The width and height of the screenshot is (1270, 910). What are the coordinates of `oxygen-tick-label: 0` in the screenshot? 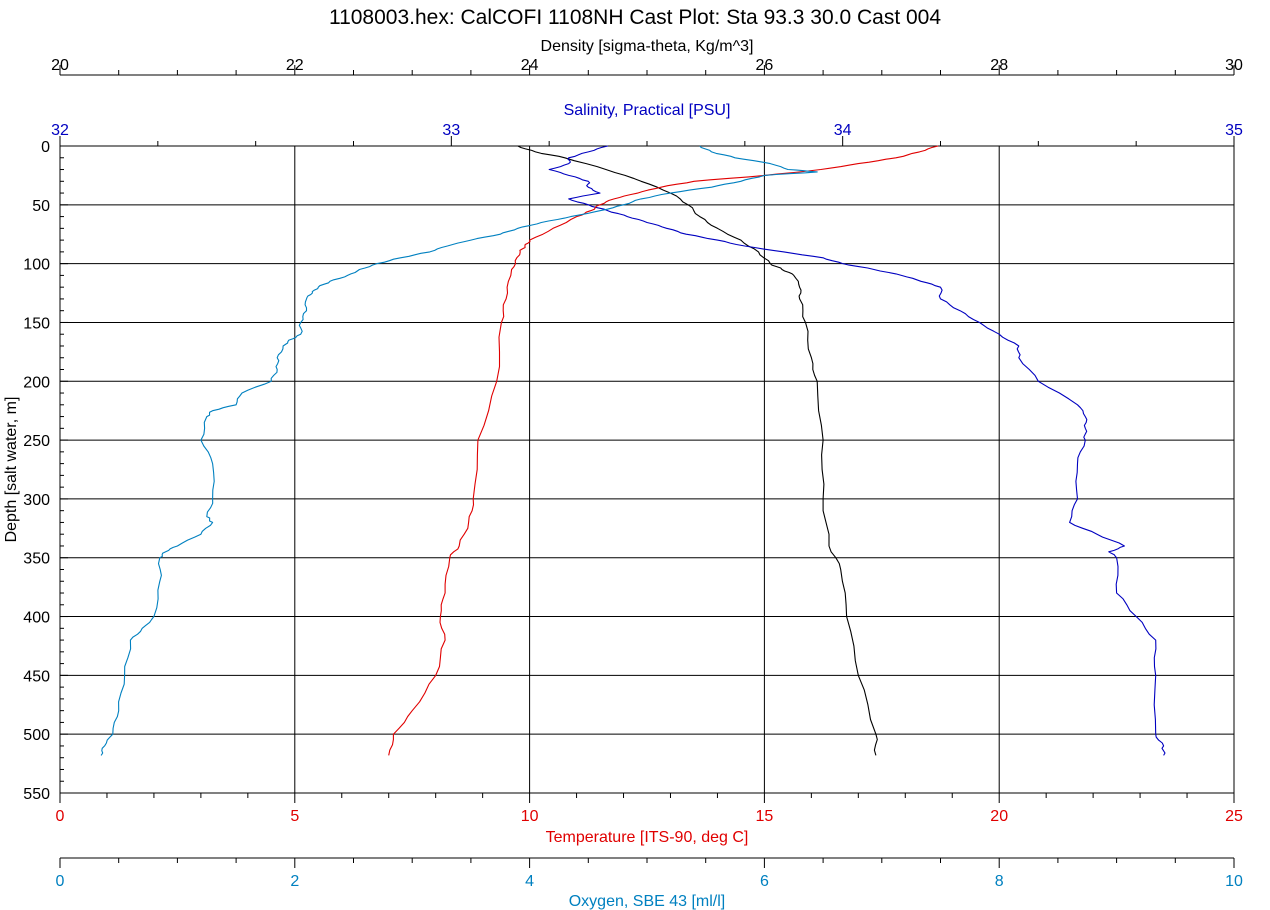 It's located at (60, 881).